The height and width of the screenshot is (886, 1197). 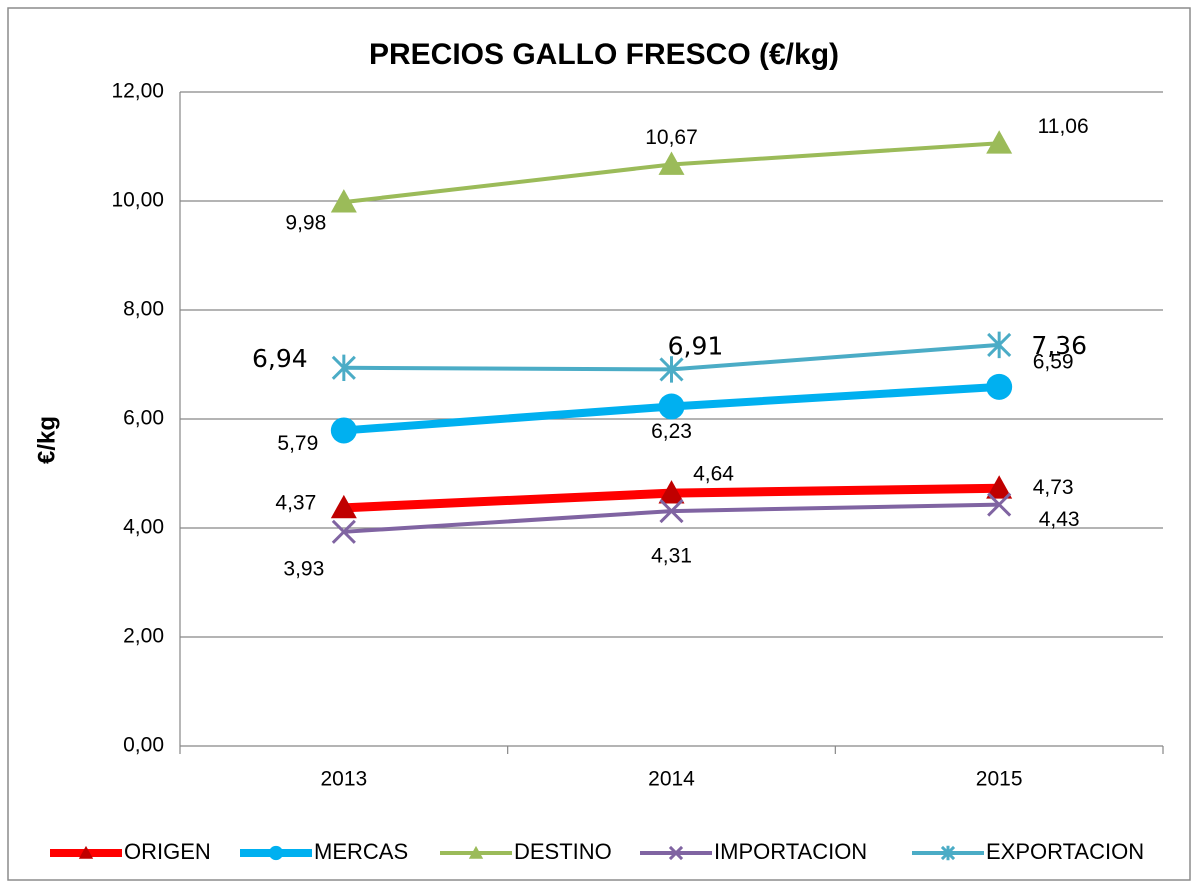 What do you see at coordinates (137, 91) in the screenshot?
I see `y-tick-label: 12,00` at bounding box center [137, 91].